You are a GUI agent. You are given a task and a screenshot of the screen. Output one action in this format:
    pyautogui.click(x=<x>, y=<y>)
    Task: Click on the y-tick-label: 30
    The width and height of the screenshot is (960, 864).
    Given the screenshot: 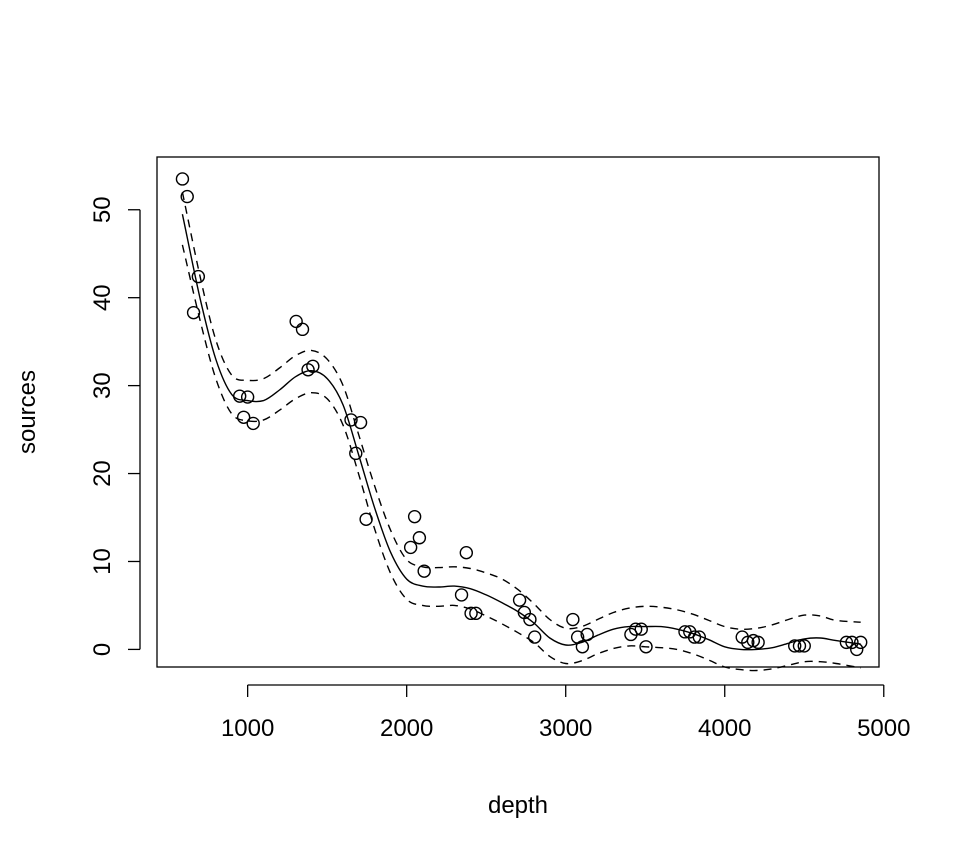 What is the action you would take?
    pyautogui.click(x=102, y=385)
    